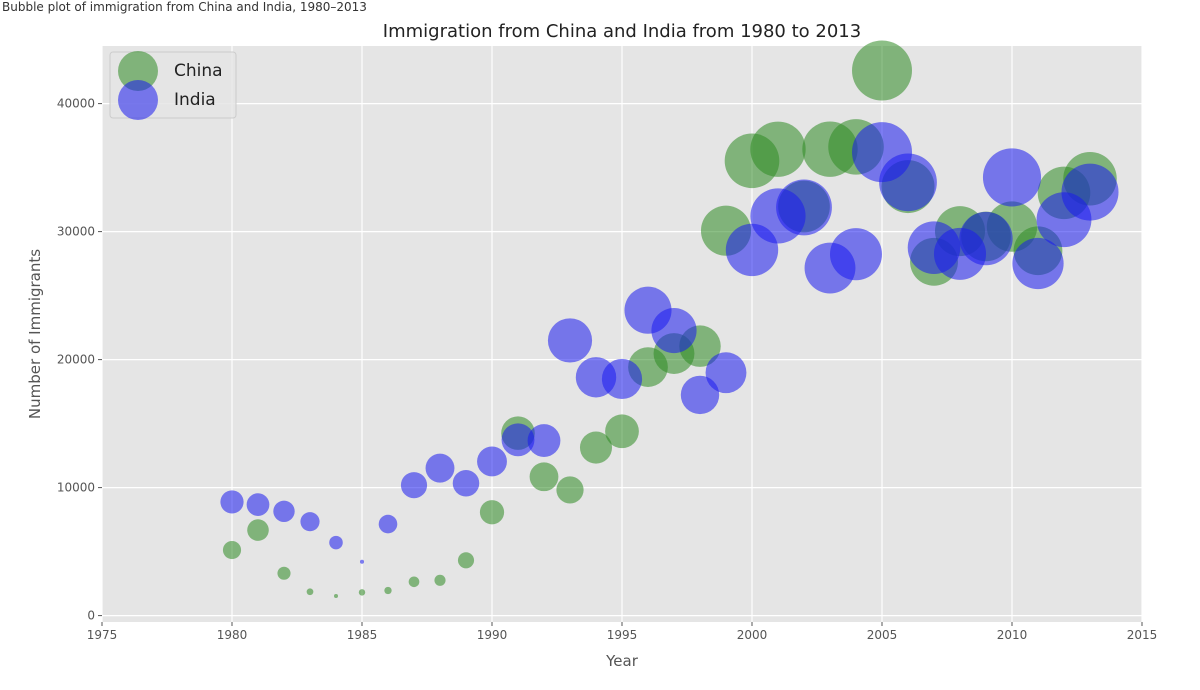 The width and height of the screenshot is (1200, 690). Describe the element at coordinates (362, 592) in the screenshot. I see `bubble-china-1985` at that location.